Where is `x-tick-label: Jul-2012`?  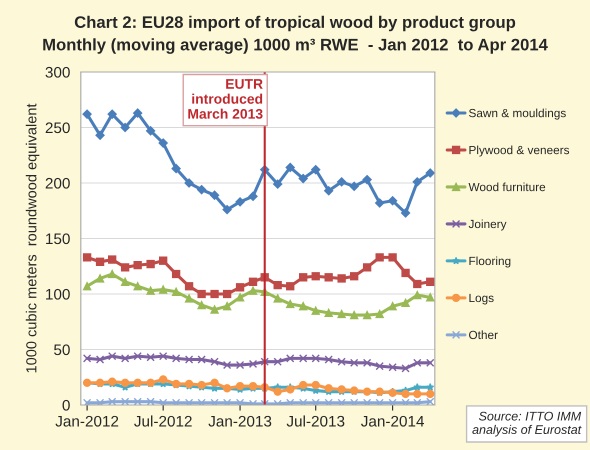
x-tick-label: Jul-2012 is located at coordinates (163, 421).